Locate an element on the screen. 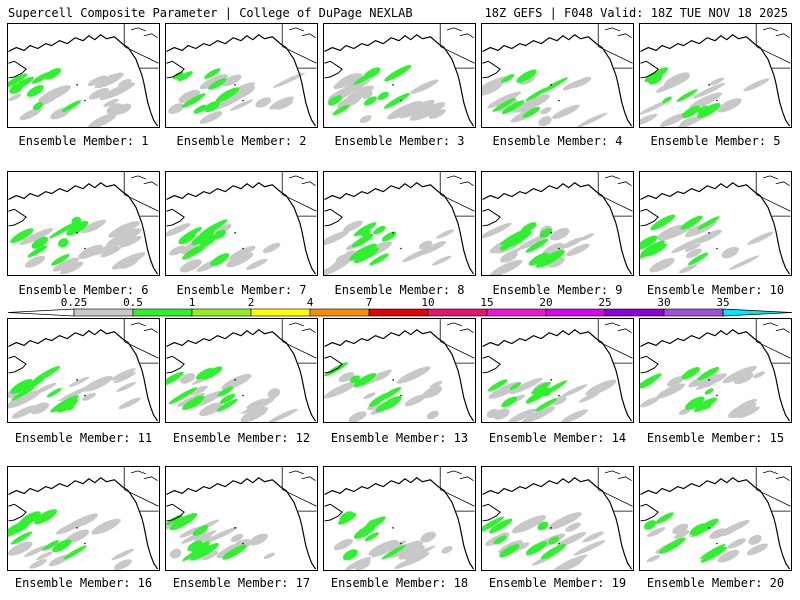 This screenshot has width=800, height=600. colorbar-tick-label: 25 is located at coordinates (604, 303).